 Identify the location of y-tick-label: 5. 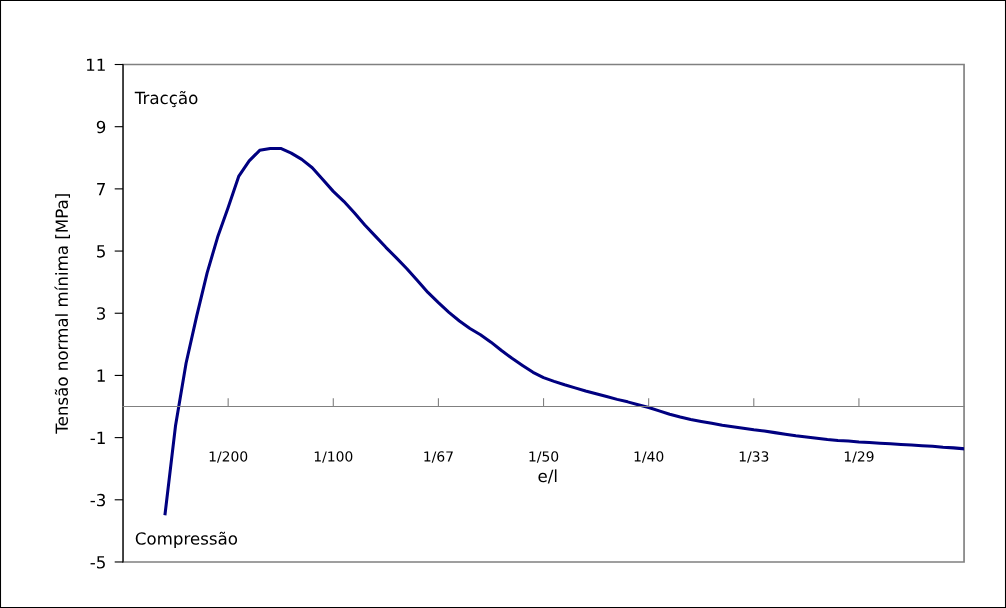
(101, 251).